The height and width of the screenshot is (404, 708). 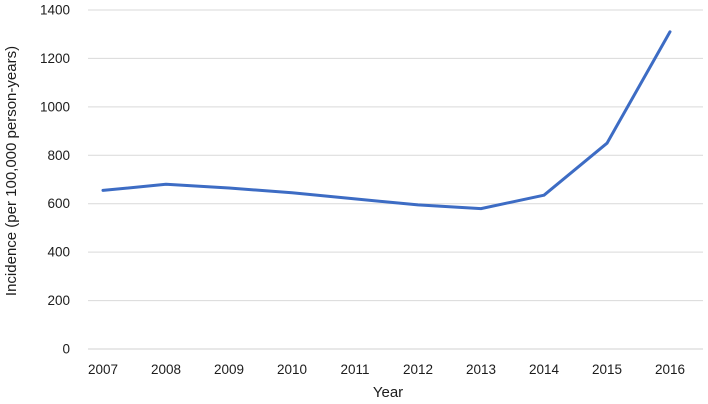 What do you see at coordinates (55, 10) in the screenshot?
I see `y-tick-label: 1400` at bounding box center [55, 10].